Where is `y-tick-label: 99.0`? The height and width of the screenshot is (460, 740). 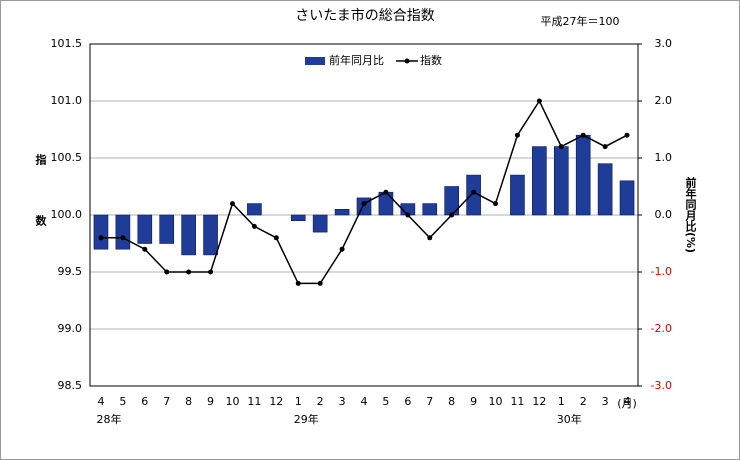 y-tick-label: 99.0 is located at coordinates (70, 328).